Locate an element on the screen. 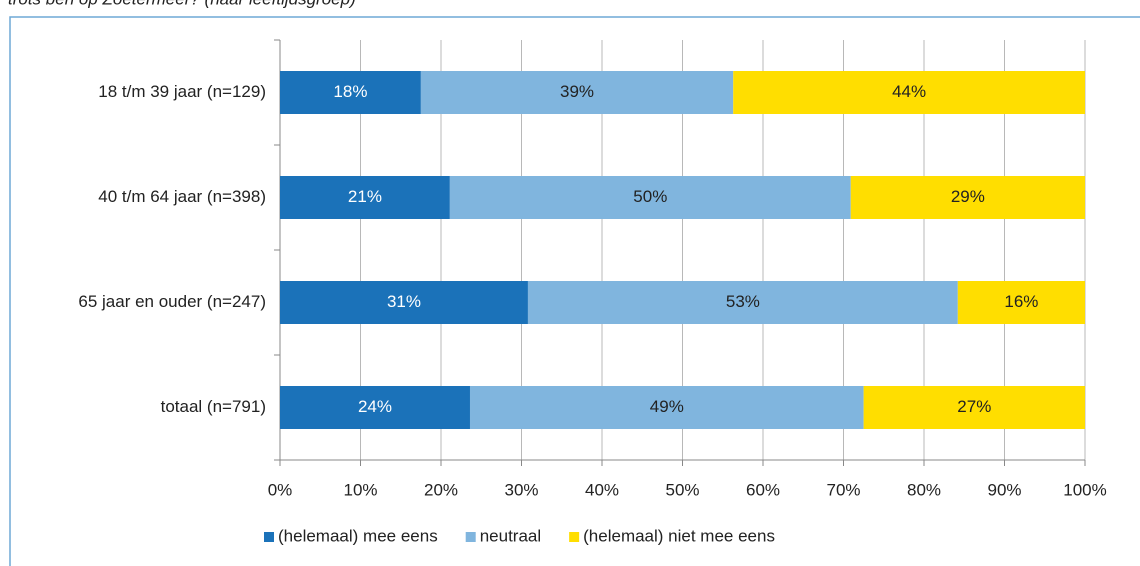  x-tick-label: 60% is located at coordinates (763, 489).